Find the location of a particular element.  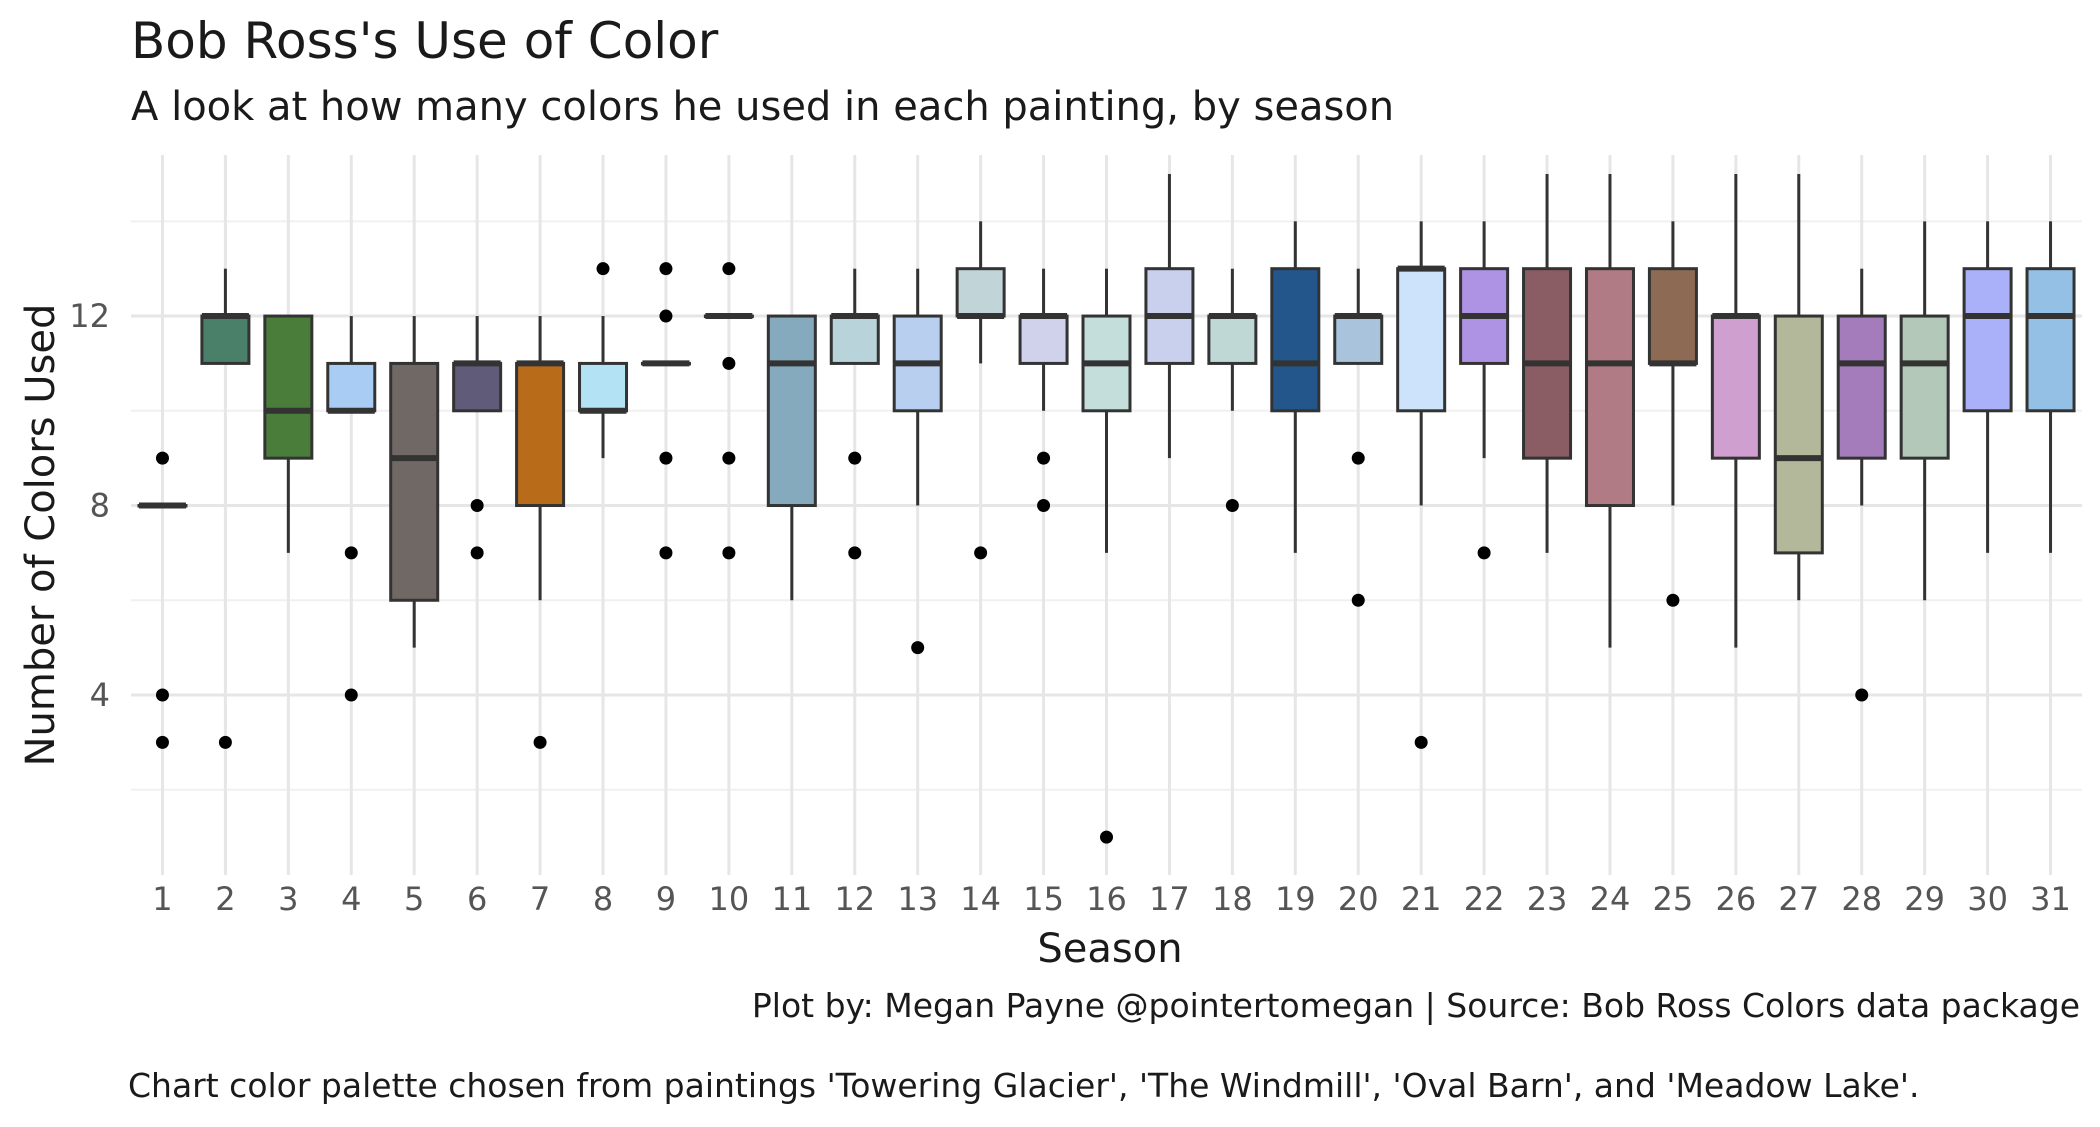

x-tick-label: 3 is located at coordinates (288, 899).